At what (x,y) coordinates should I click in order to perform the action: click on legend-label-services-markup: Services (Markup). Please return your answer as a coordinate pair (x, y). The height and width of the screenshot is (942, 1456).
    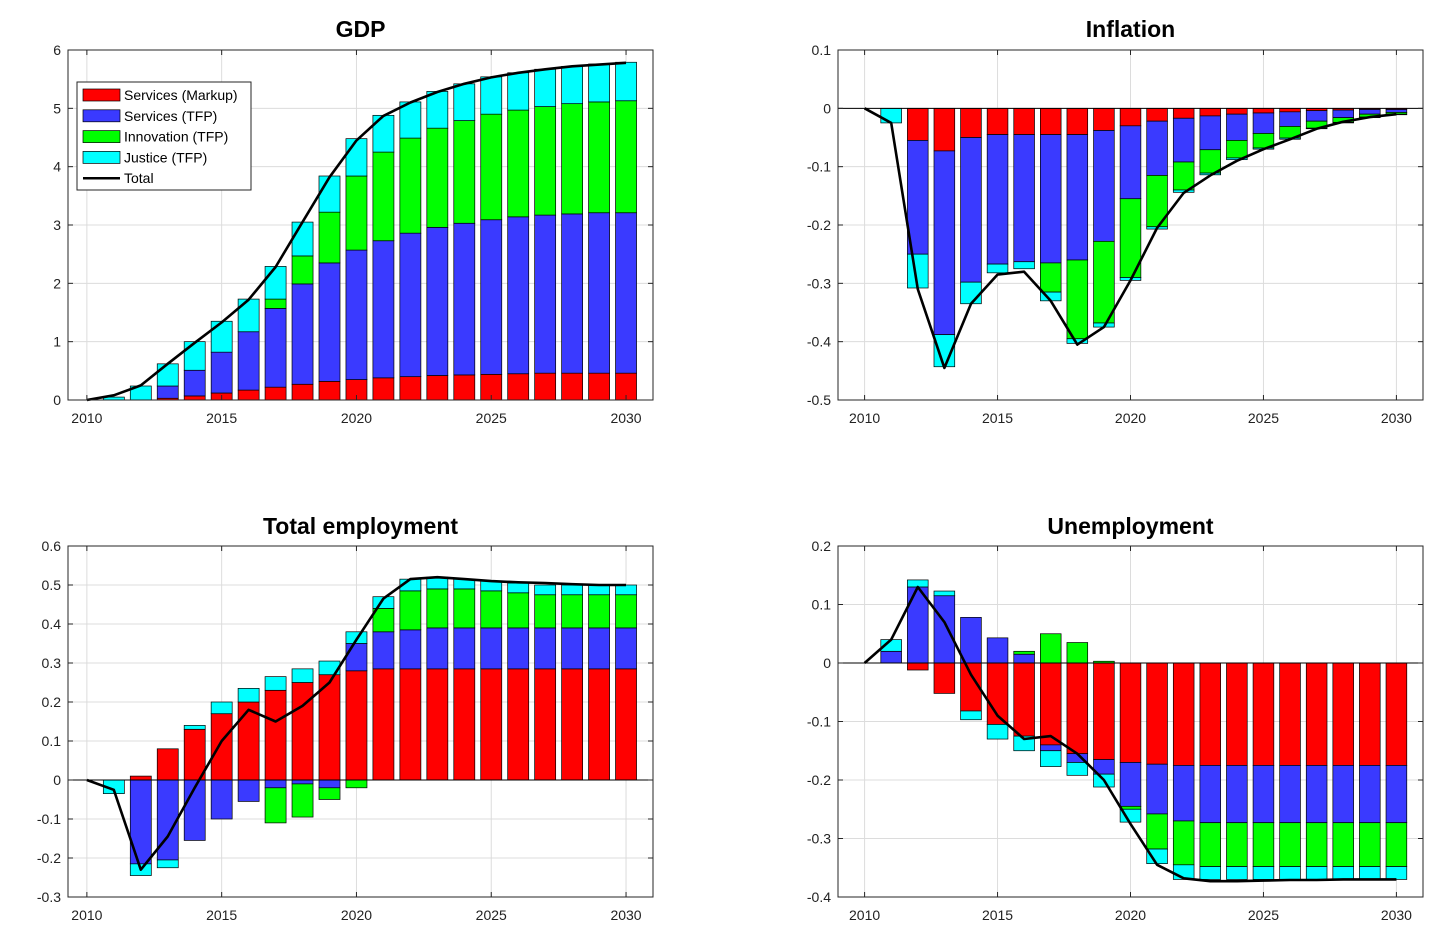
    Looking at the image, I should click on (181, 95).